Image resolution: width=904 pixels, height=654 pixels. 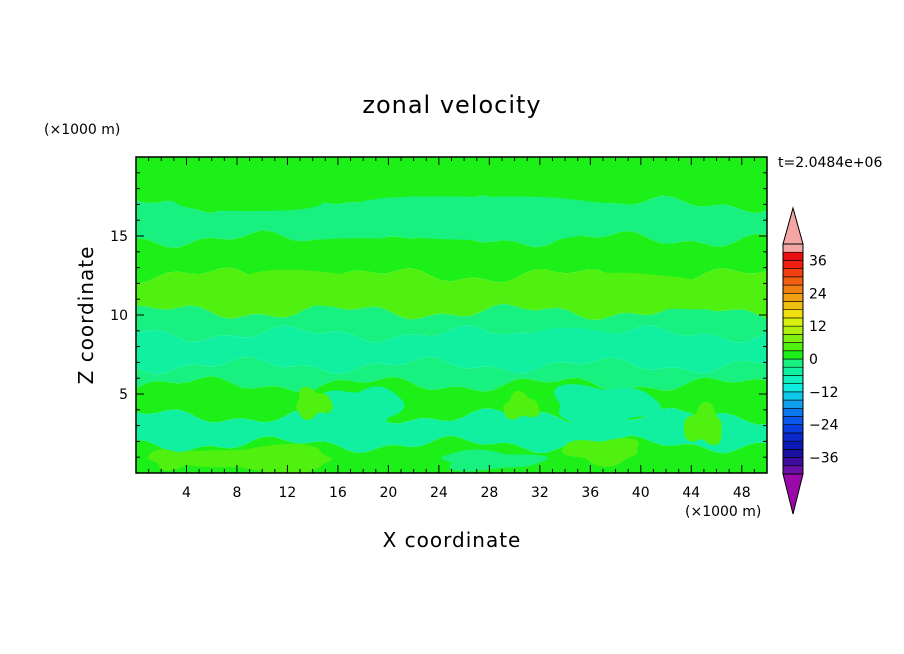 I want to click on x-tick-label: 8, so click(x=236, y=493).